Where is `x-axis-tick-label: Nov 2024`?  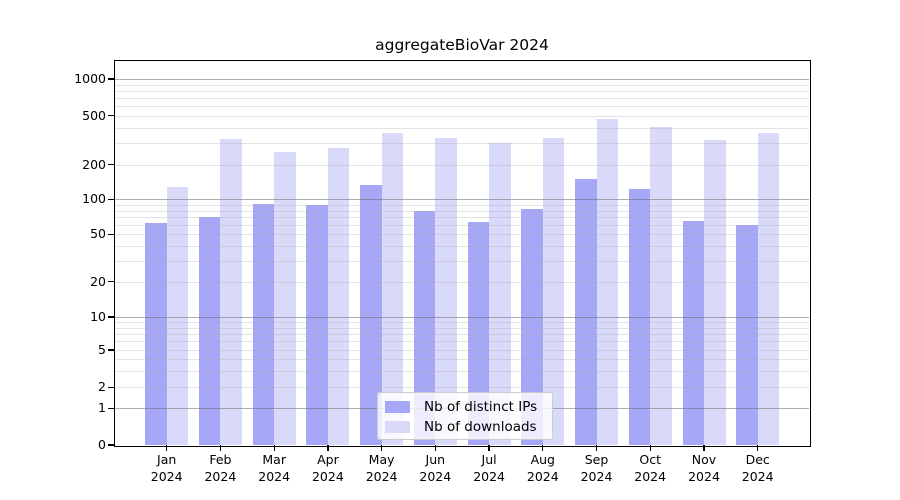 x-axis-tick-label: Nov 2024 is located at coordinates (704, 468).